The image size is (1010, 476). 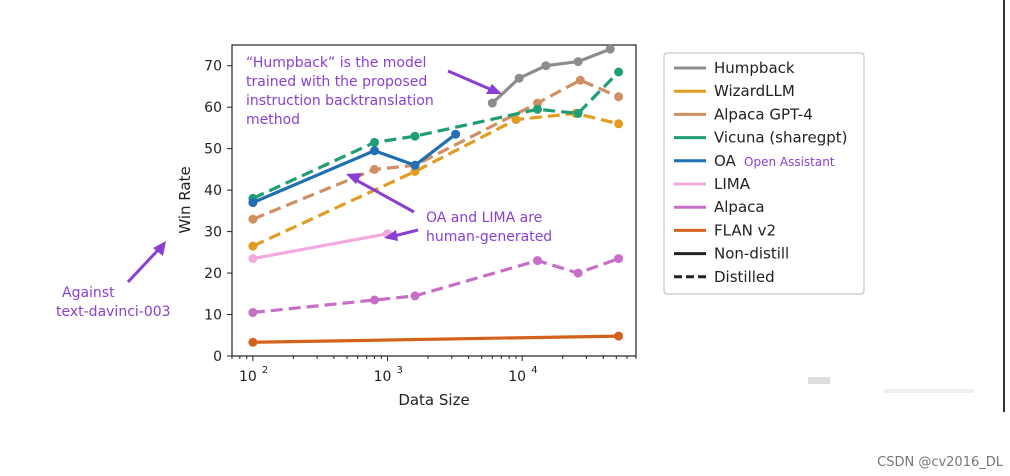 I want to click on lima-arrow-head, so click(x=391, y=235).